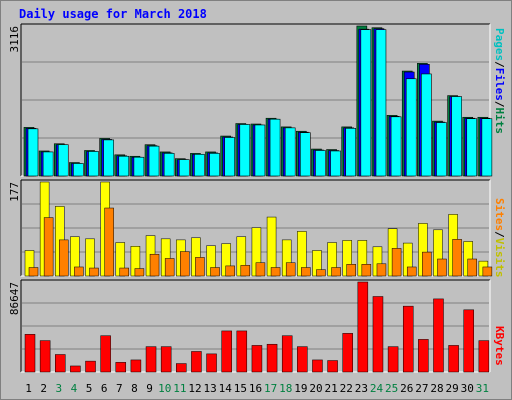  What do you see at coordinates (28, 388) in the screenshot?
I see `day-label-1: 1` at bounding box center [28, 388].